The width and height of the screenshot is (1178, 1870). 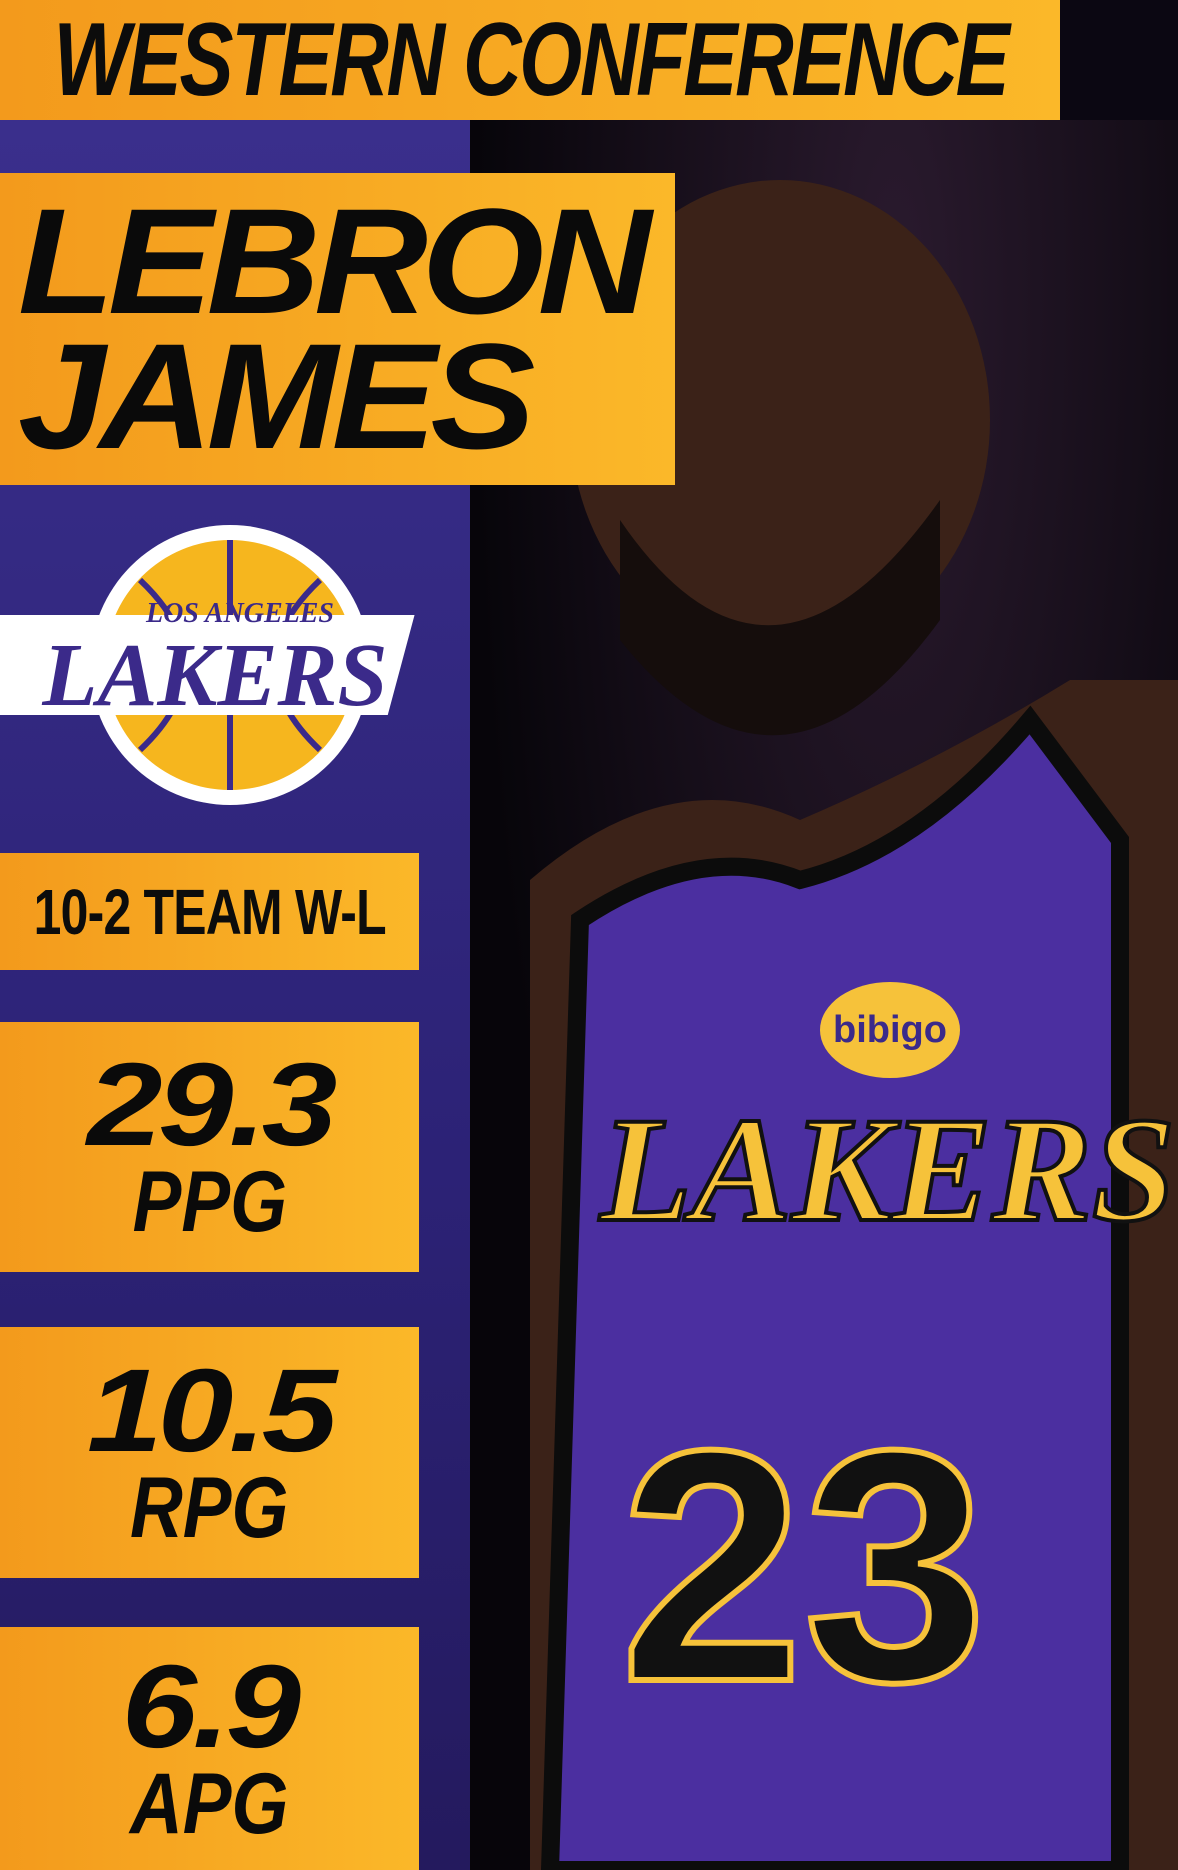 What do you see at coordinates (209, 1803) in the screenshot?
I see `stat-label: APG` at bounding box center [209, 1803].